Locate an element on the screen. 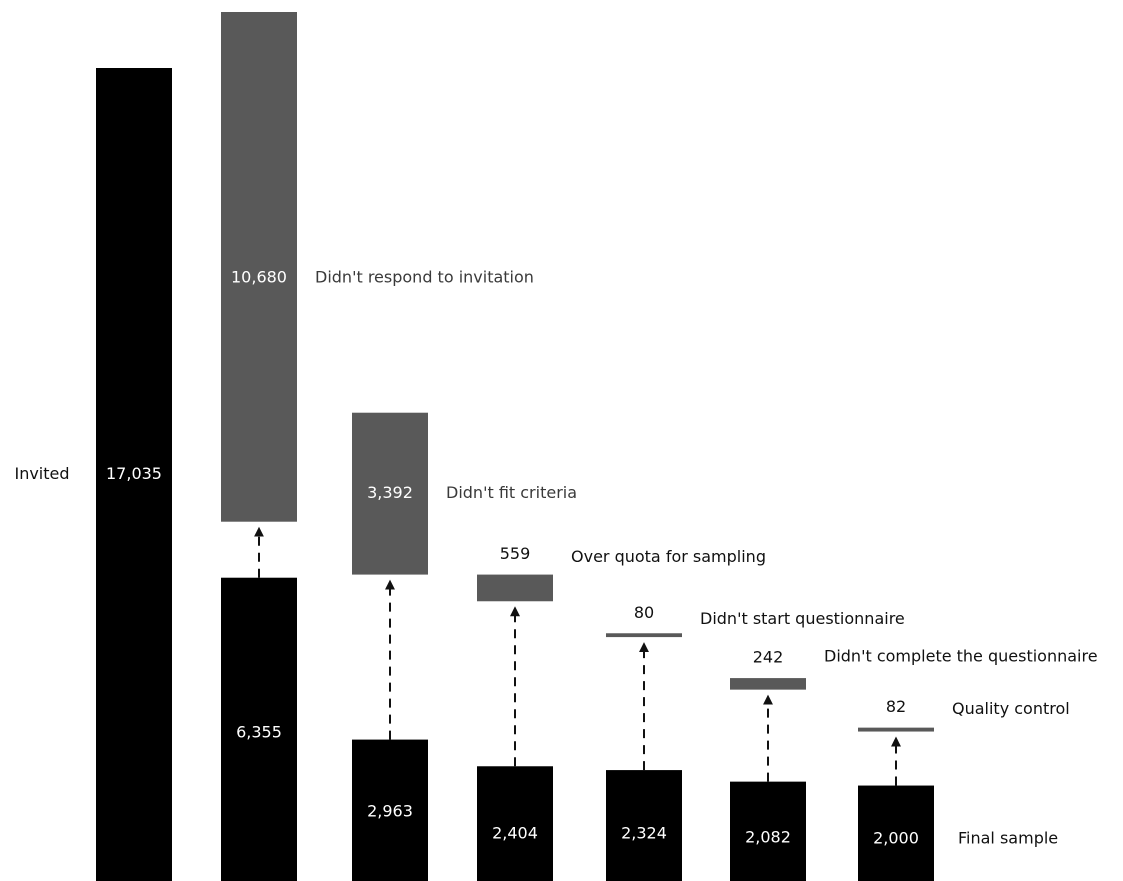  bar-invited is located at coordinates (134, 474).